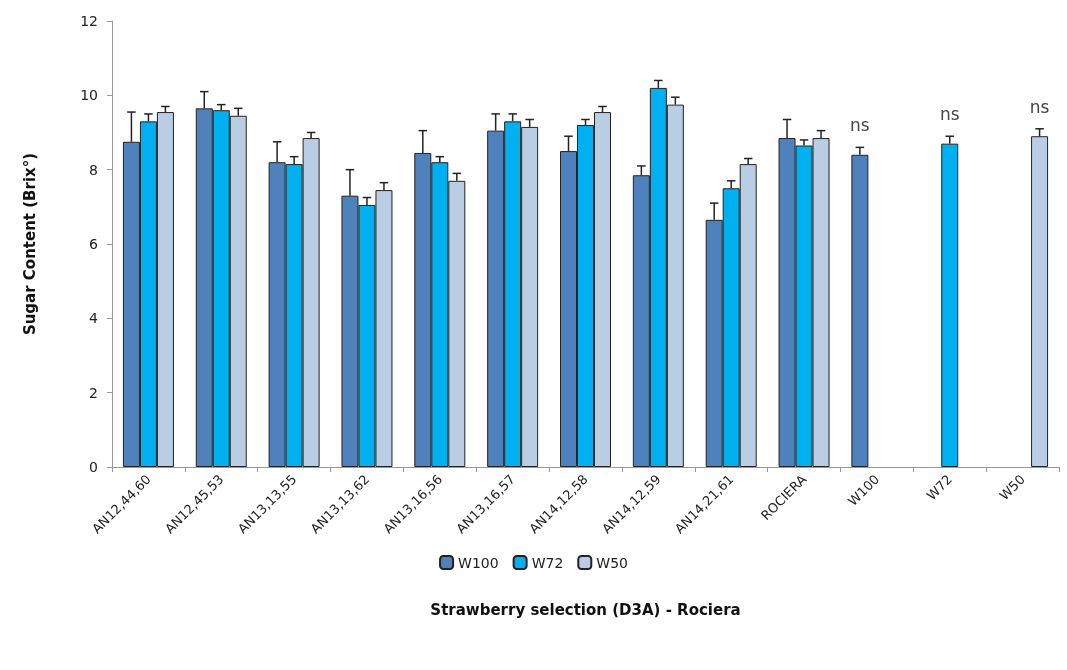  I want to click on legend-label: W50, so click(612, 562).